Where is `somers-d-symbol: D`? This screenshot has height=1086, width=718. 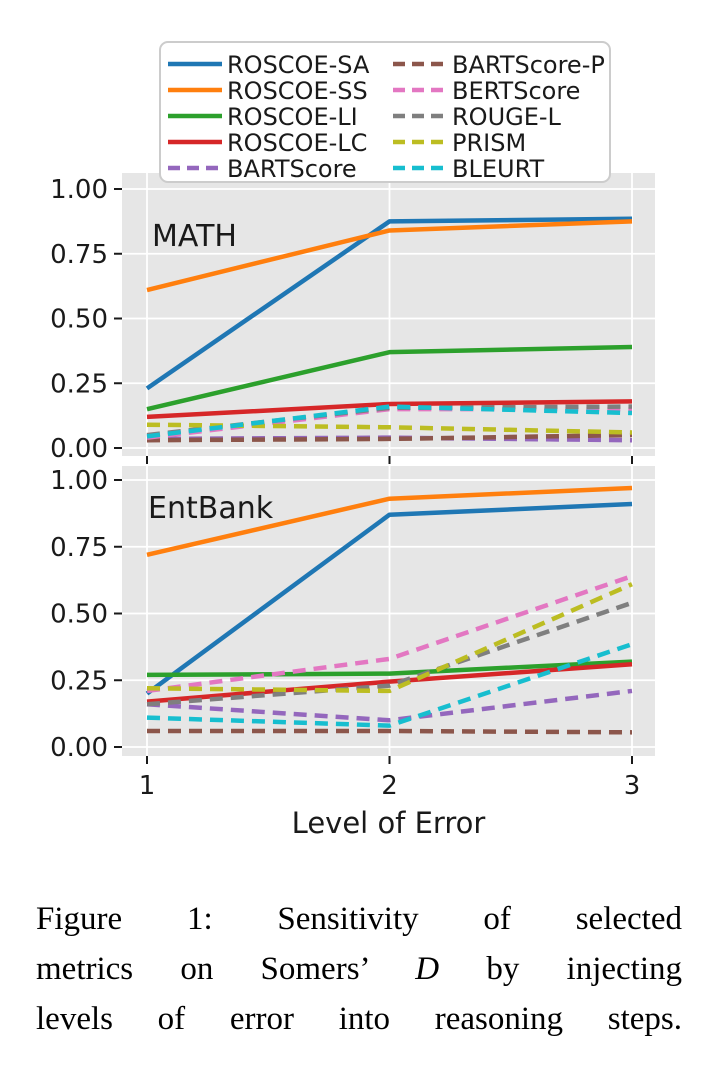 somers-d-symbol: D is located at coordinates (427, 969).